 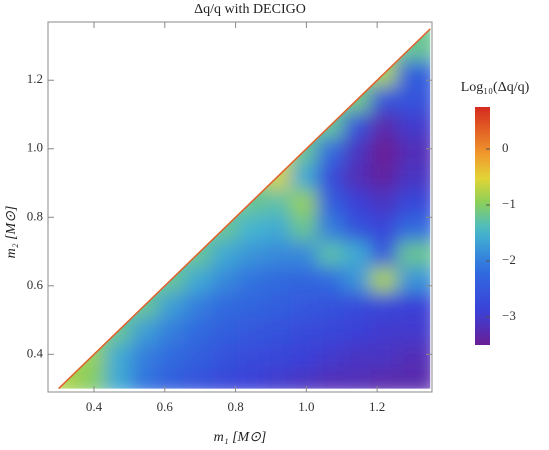 What do you see at coordinates (35, 352) in the screenshot?
I see `y-tick-label: 0.4` at bounding box center [35, 352].